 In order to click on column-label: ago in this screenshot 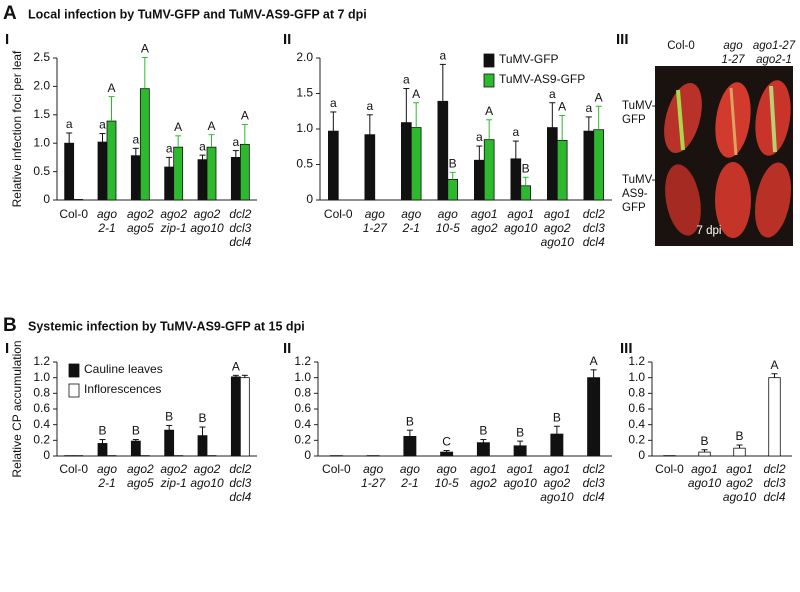, I will do `click(733, 46)`.